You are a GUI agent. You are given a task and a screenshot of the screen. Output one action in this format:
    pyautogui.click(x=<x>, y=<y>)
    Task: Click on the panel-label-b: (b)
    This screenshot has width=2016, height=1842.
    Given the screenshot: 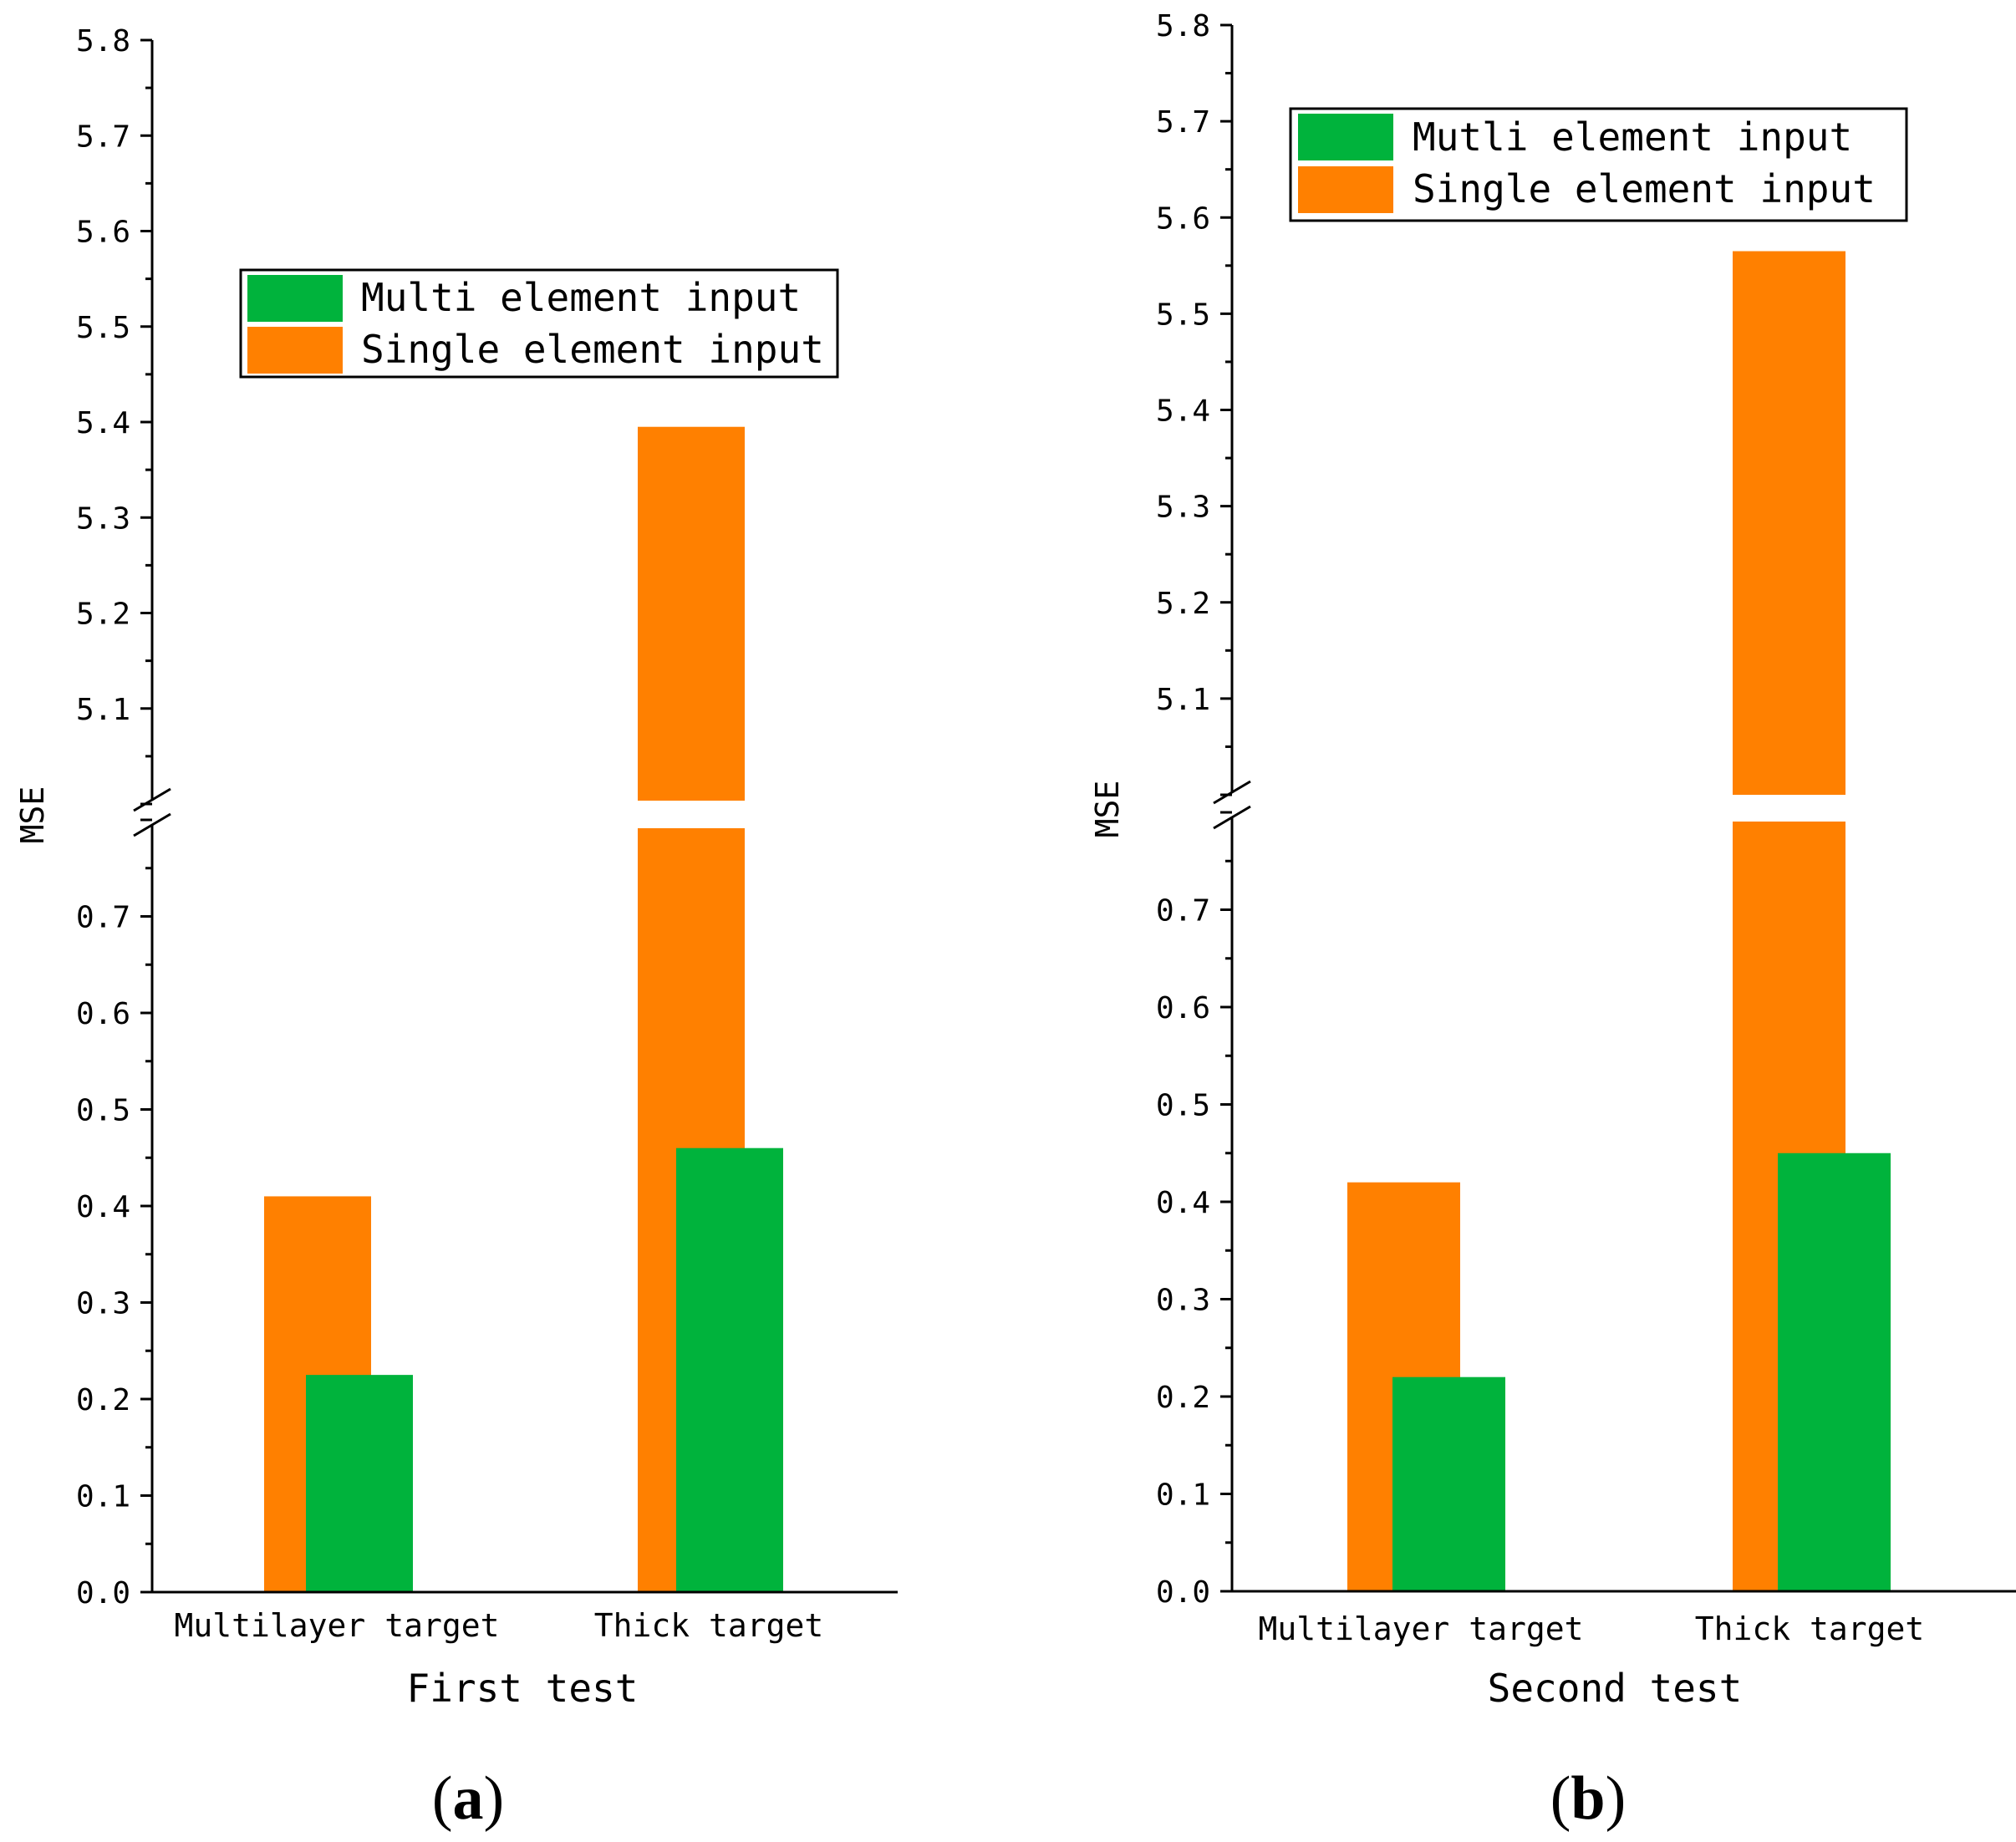 What is the action you would take?
    pyautogui.click(x=1588, y=1798)
    